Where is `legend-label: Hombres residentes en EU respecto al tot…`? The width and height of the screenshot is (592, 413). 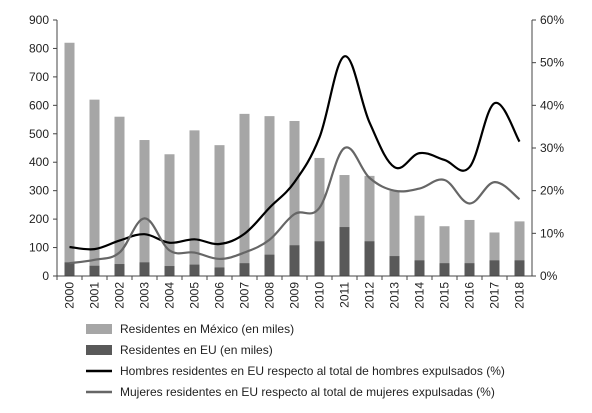 legend-label: Hombres residentes en EU respecto al tot… is located at coordinates (312, 371).